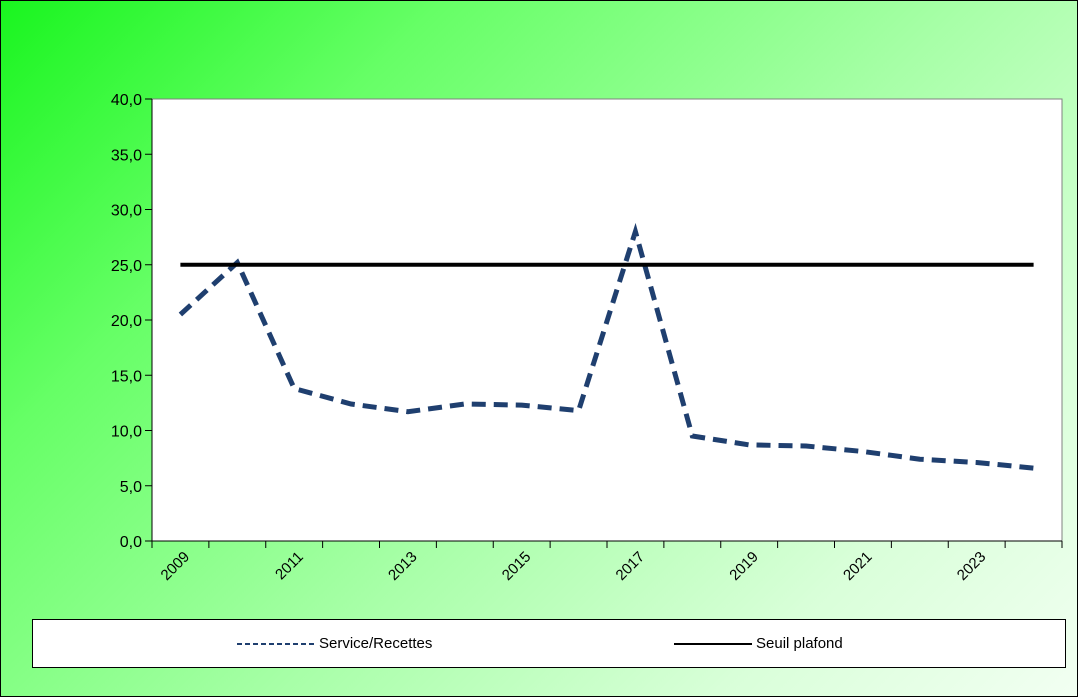 Image resolution: width=1078 pixels, height=697 pixels. Describe the element at coordinates (403, 566) in the screenshot. I see `x-tick-label: 2013` at that location.